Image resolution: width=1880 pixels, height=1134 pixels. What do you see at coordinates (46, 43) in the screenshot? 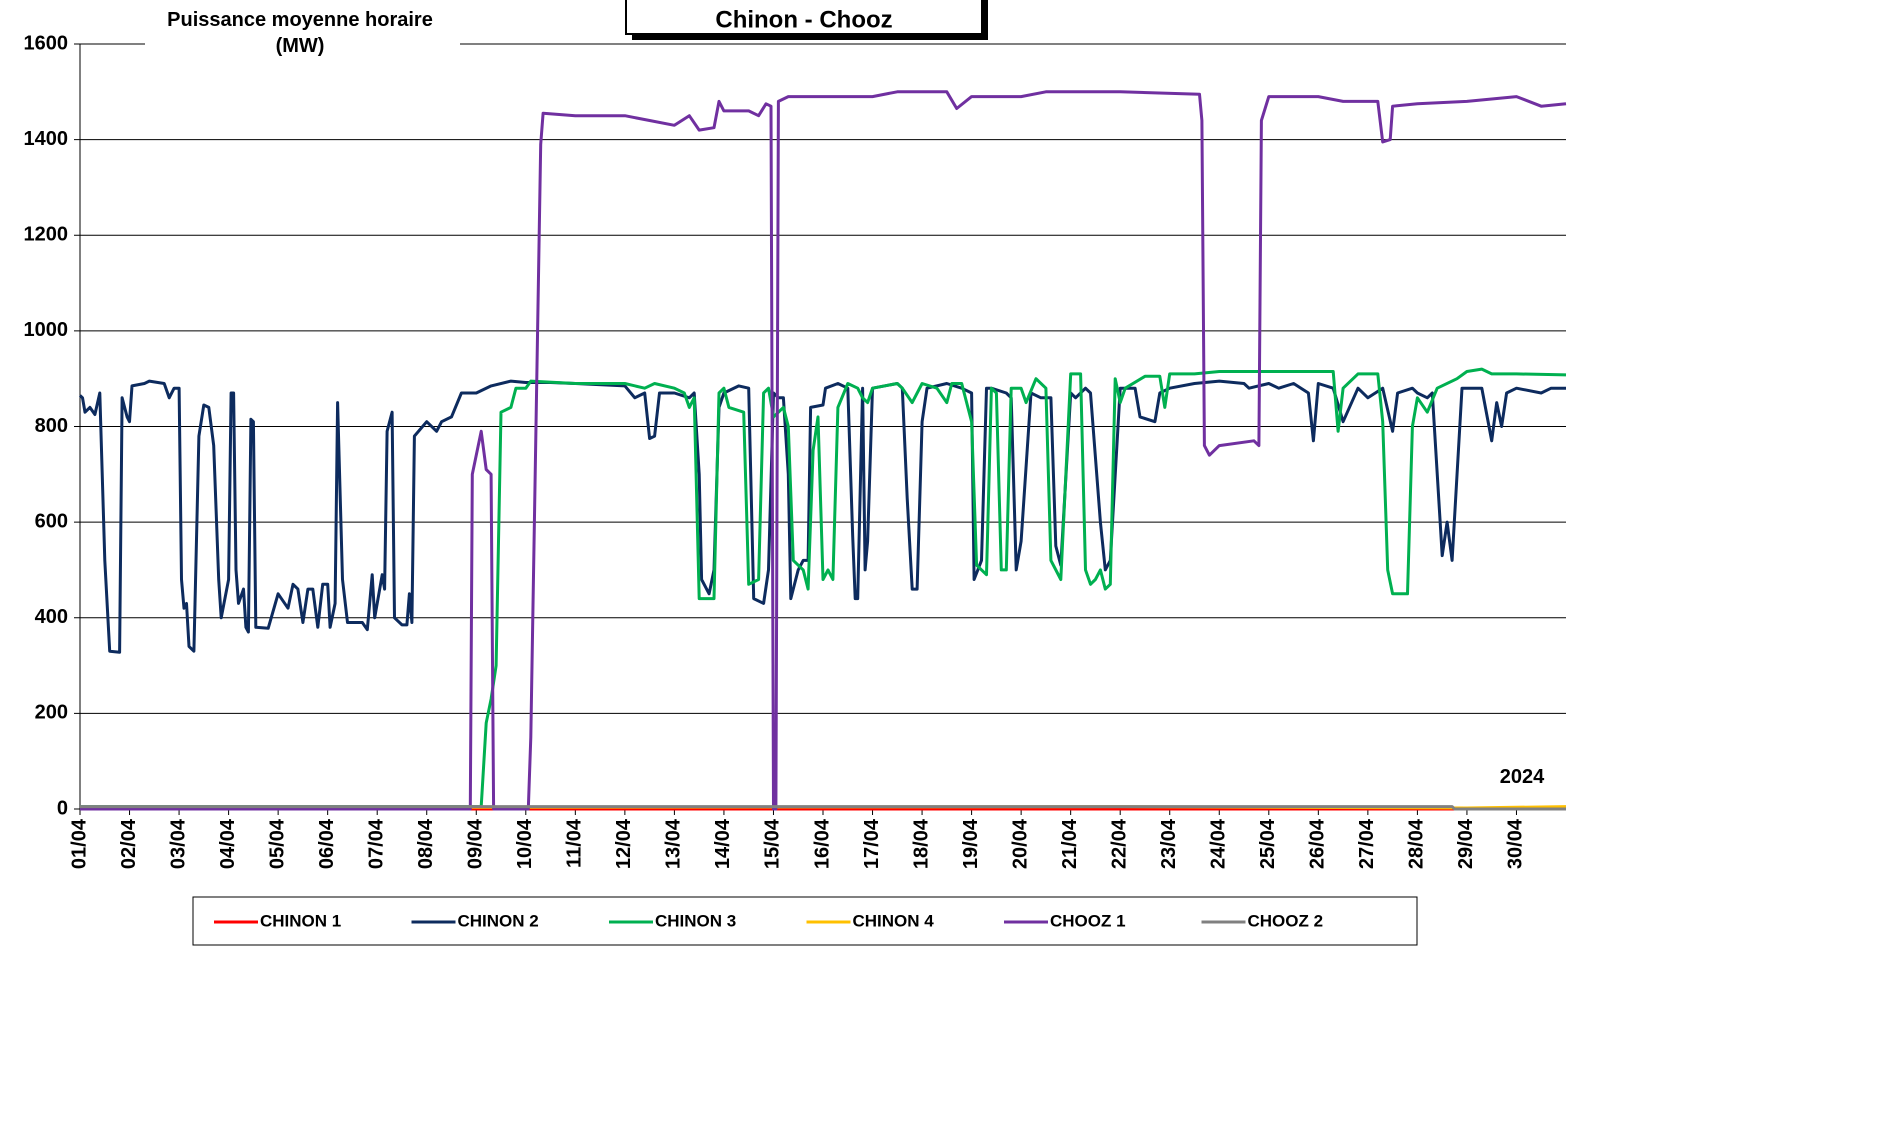
I see `y-tick-label: 1600` at bounding box center [46, 43].